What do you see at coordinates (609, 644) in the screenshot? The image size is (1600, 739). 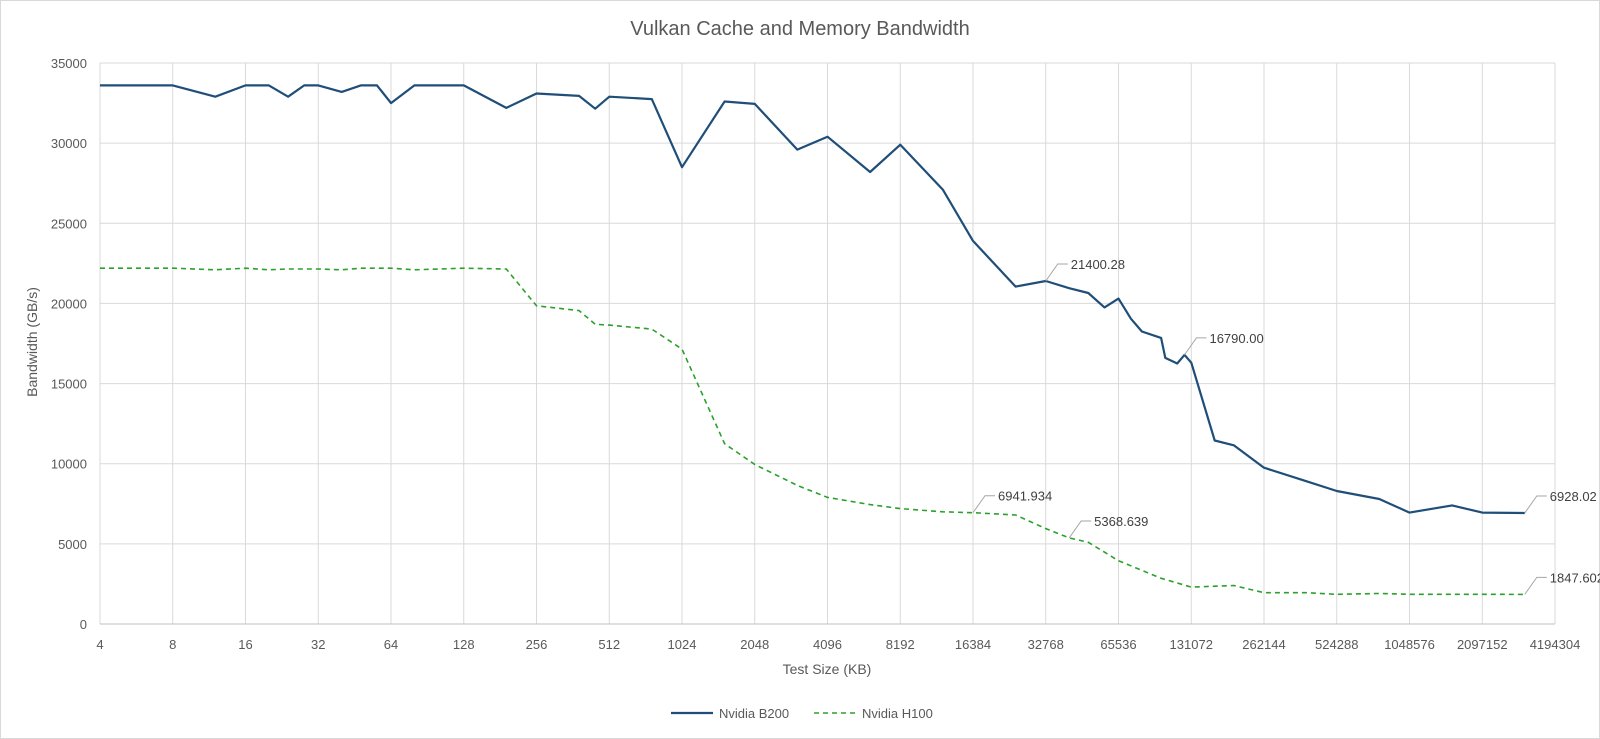 I see `x-tick-label: 512` at bounding box center [609, 644].